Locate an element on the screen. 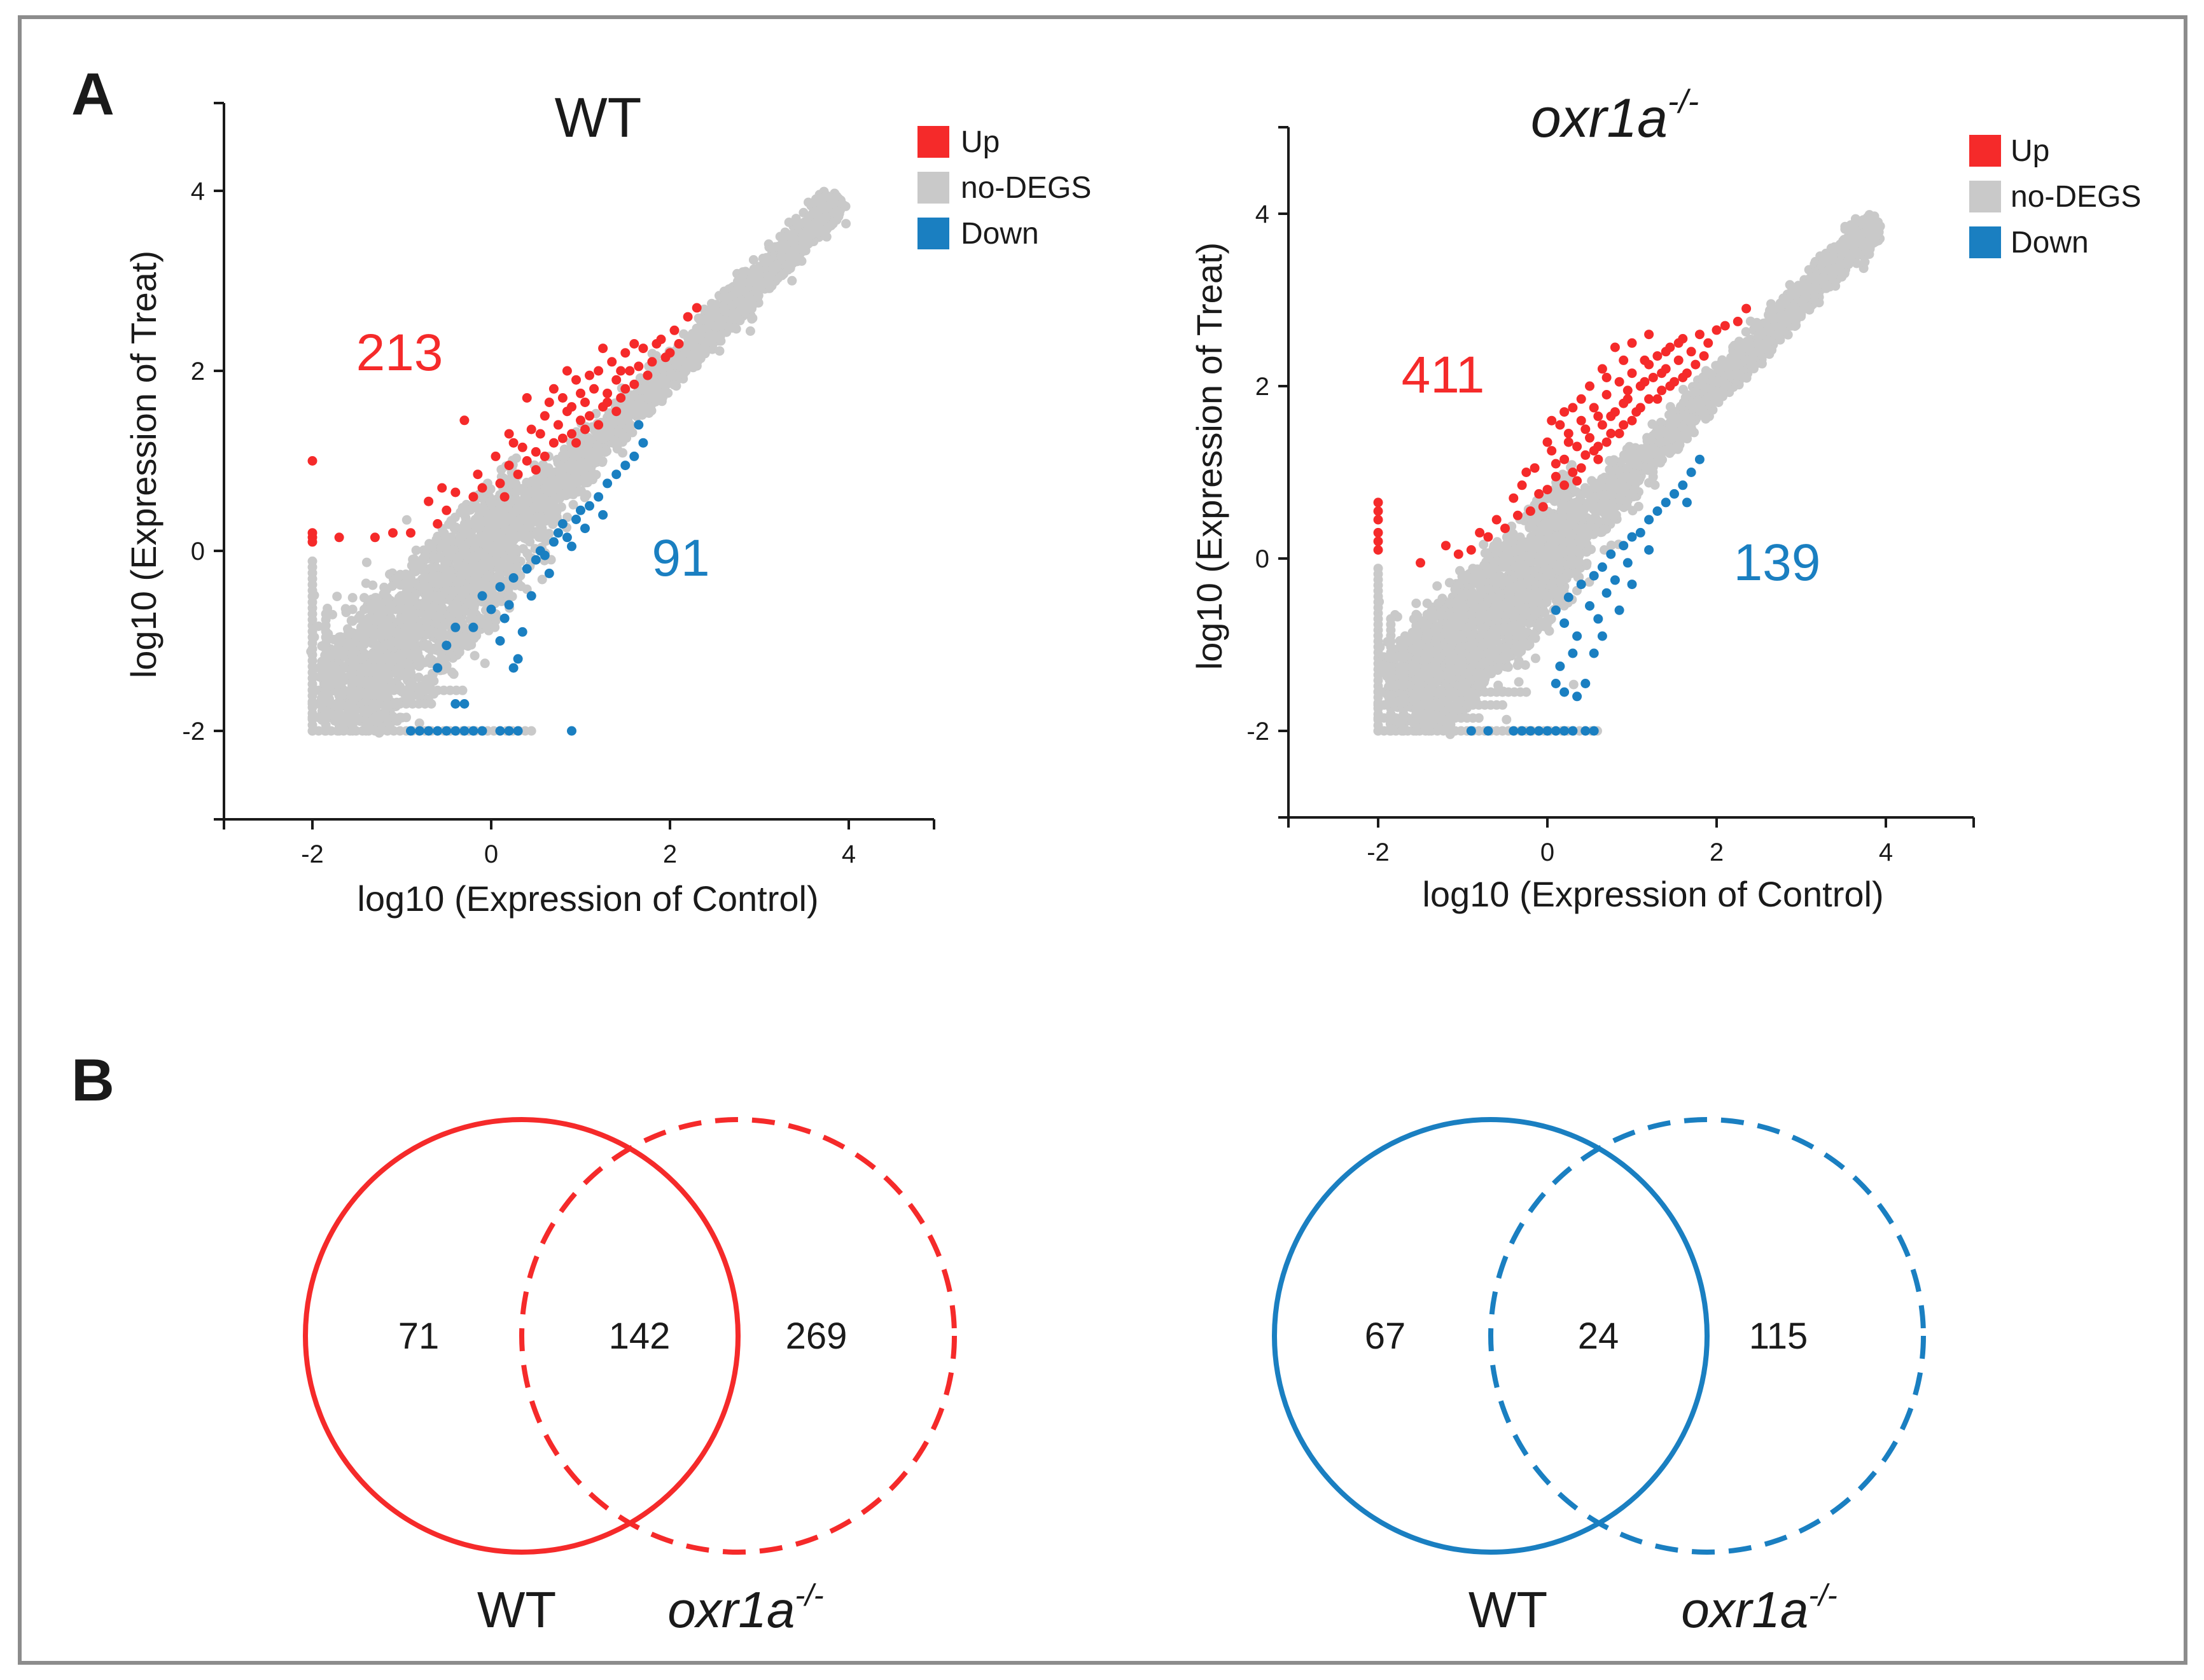  panel-label-a: A is located at coordinates (93, 93).